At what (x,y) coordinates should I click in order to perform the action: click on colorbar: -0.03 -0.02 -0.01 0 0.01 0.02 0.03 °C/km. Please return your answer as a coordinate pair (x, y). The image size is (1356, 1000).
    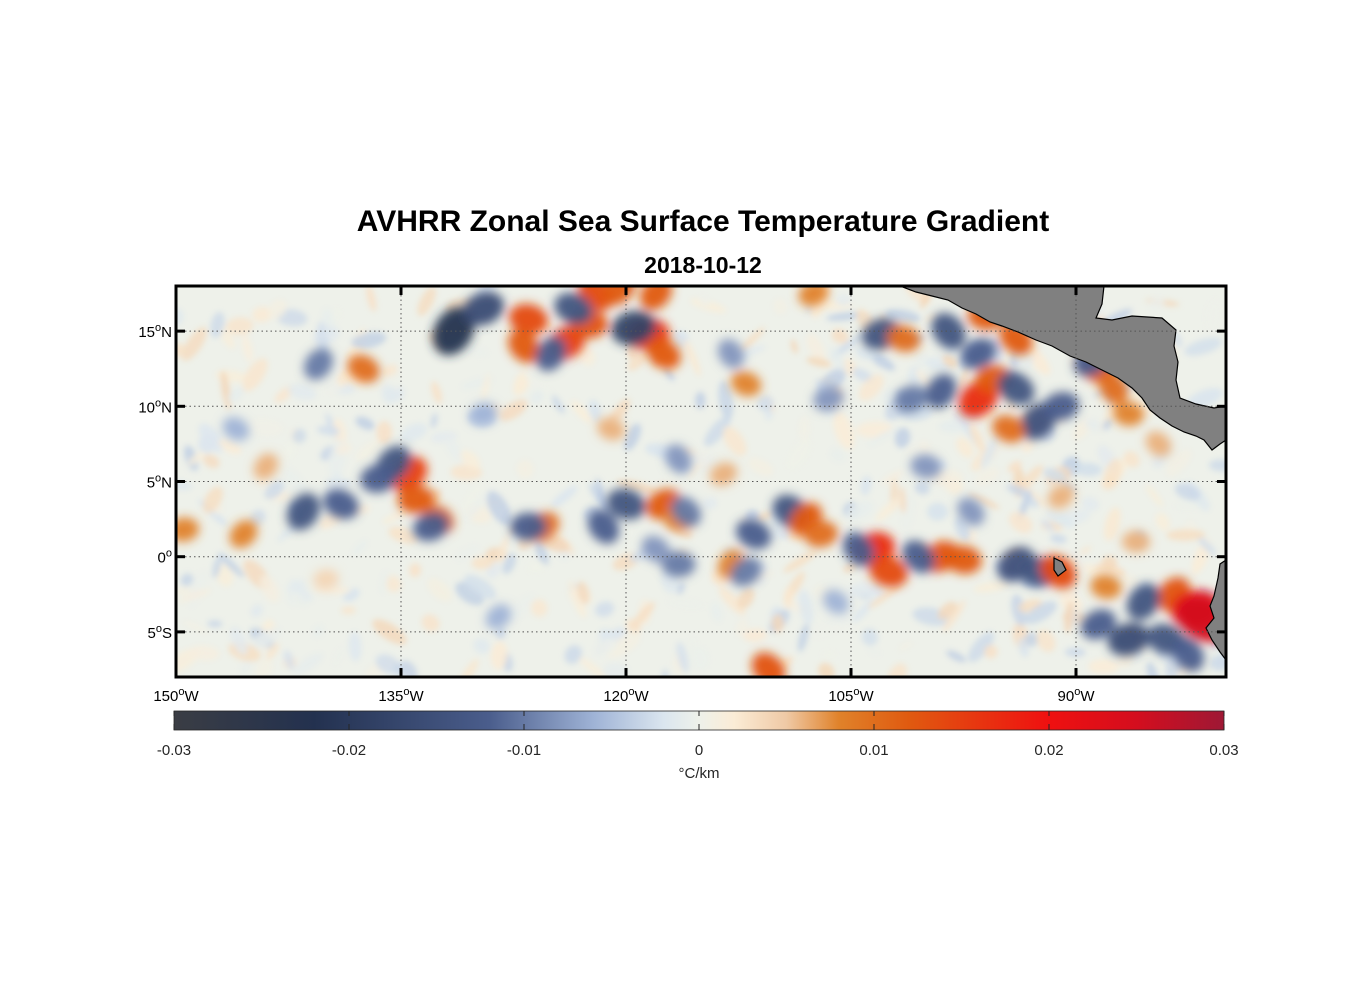
    Looking at the image, I should click on (698, 746).